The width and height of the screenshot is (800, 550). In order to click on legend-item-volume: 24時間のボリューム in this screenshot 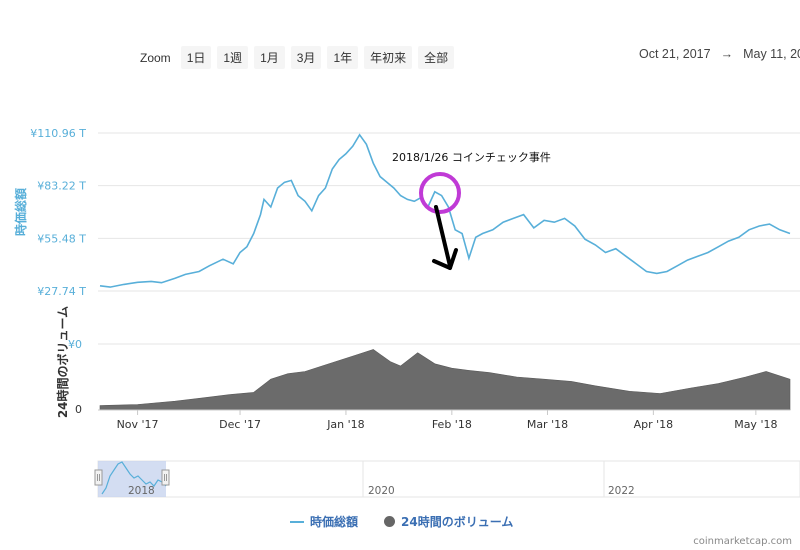, I will do `click(448, 521)`.